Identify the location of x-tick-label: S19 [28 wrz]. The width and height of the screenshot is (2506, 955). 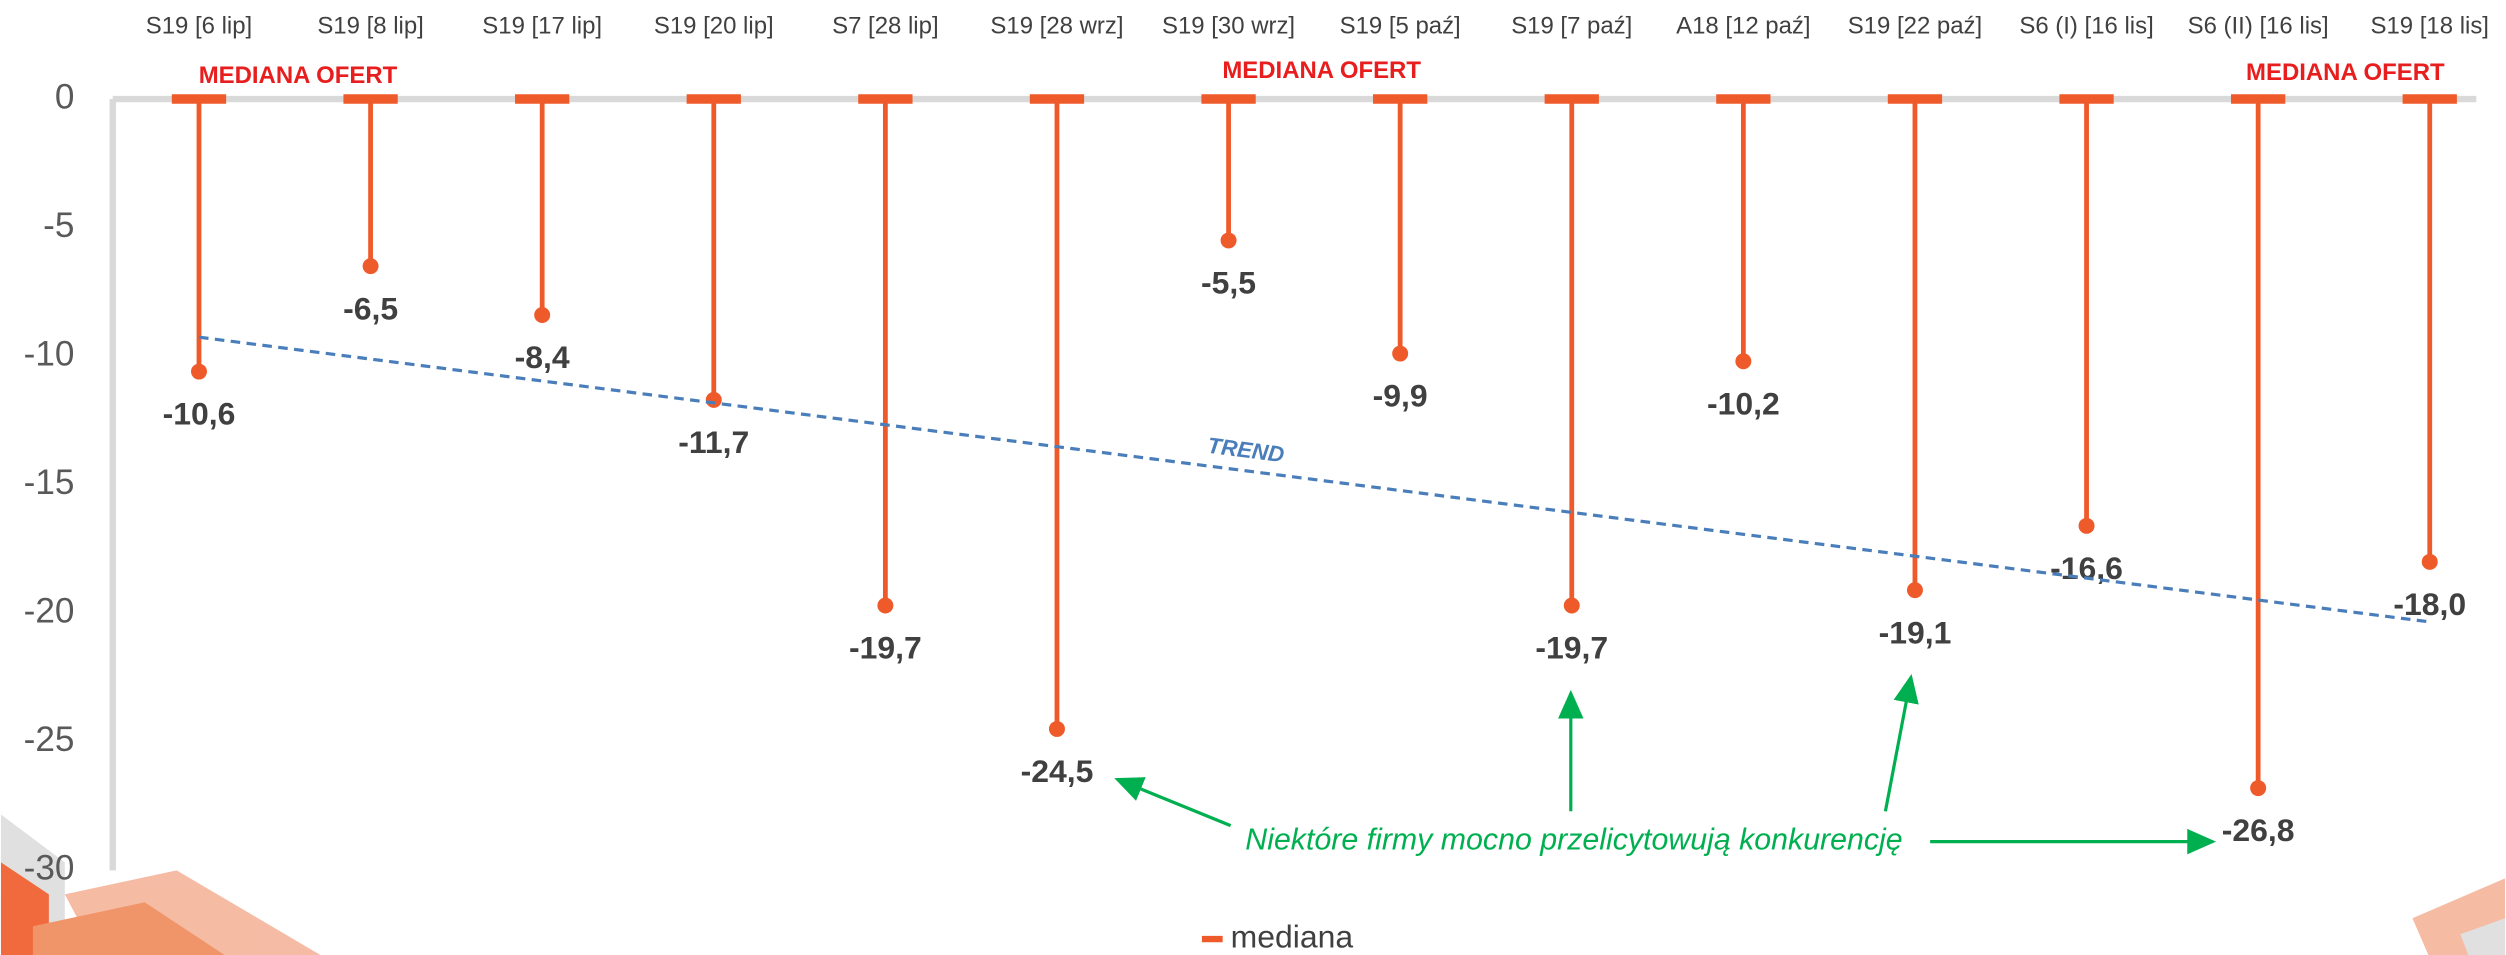
(1056, 25).